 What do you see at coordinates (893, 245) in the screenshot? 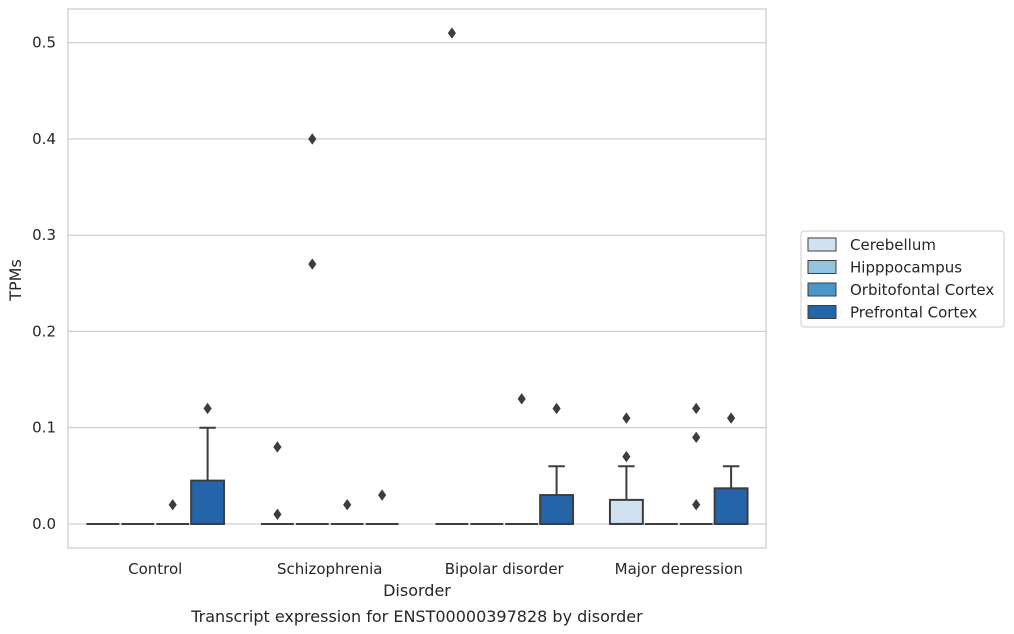
I see `legend-label: Cerebellum` at bounding box center [893, 245].